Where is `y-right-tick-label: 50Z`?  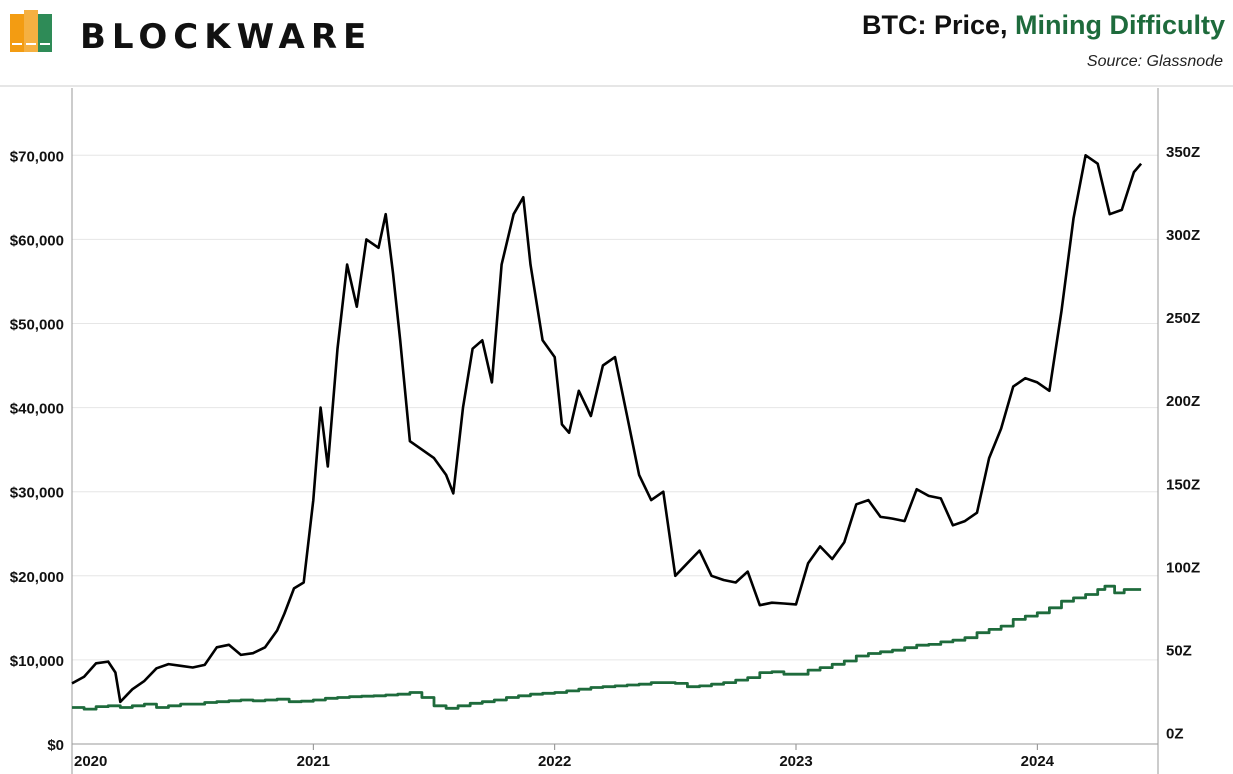 y-right-tick-label: 50Z is located at coordinates (1179, 650).